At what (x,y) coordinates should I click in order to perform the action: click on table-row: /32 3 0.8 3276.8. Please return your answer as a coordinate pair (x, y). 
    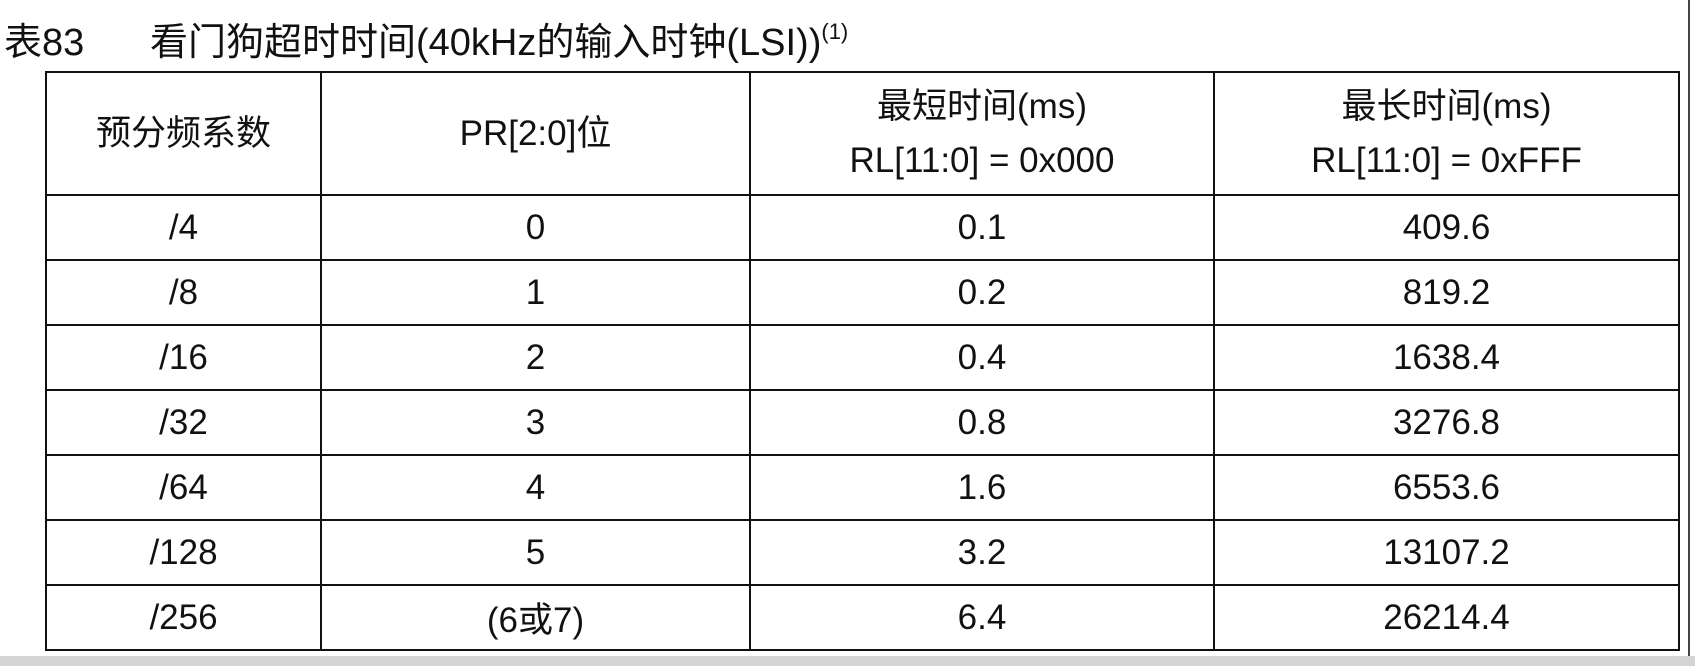
    Looking at the image, I should click on (862, 422).